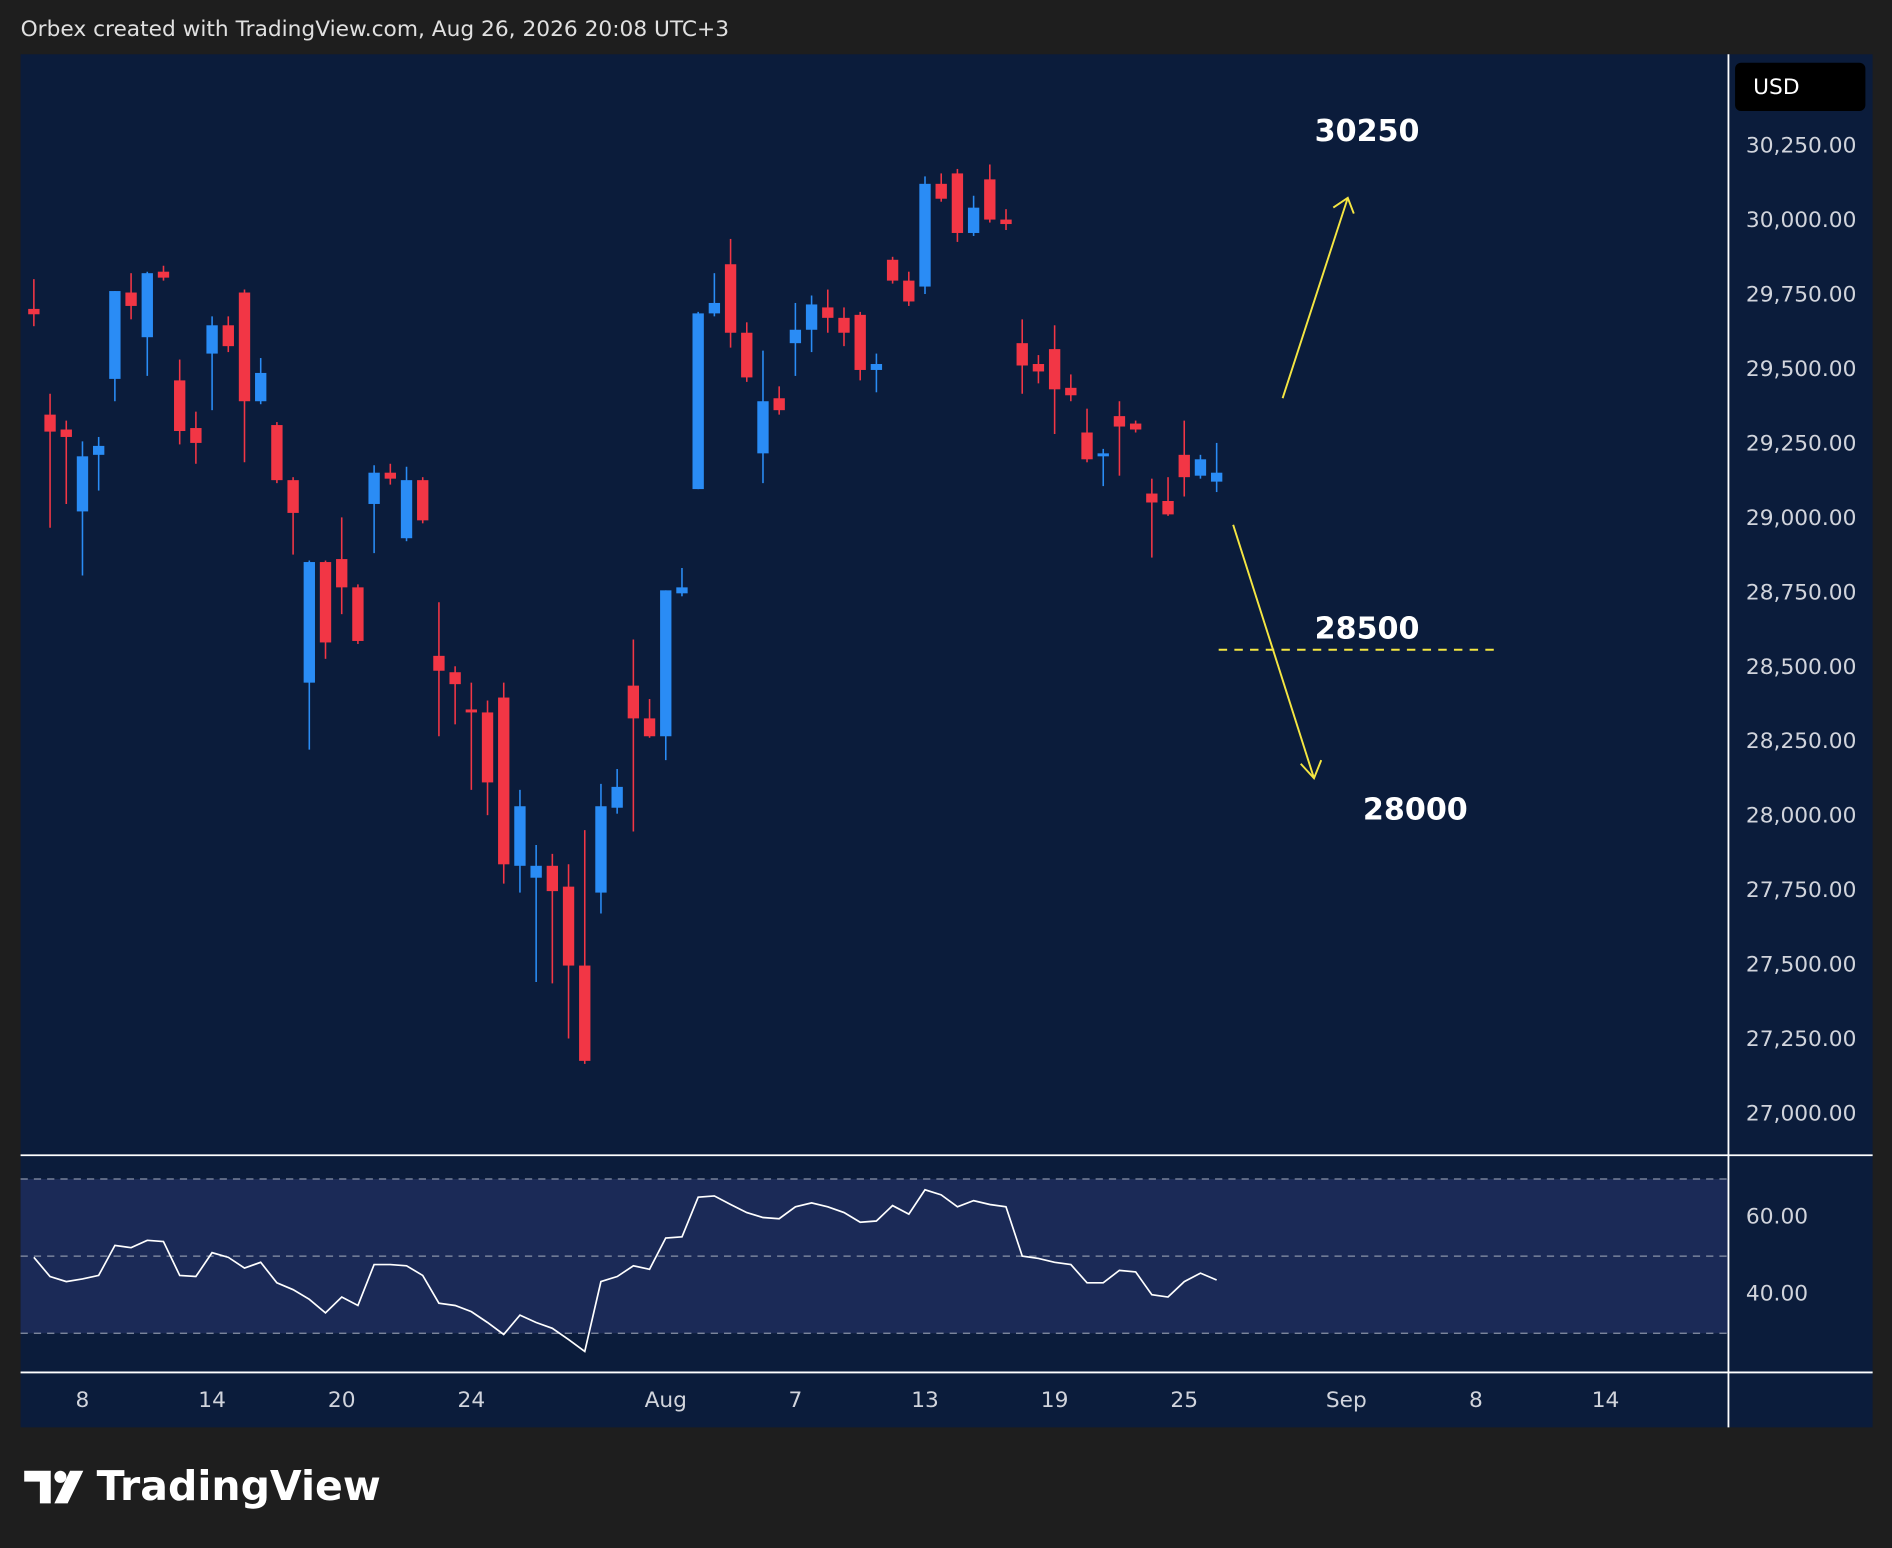 The height and width of the screenshot is (1548, 1892). Describe the element at coordinates (1801, 1113) in the screenshot. I see `y-tick-label: 27,000.00` at that location.